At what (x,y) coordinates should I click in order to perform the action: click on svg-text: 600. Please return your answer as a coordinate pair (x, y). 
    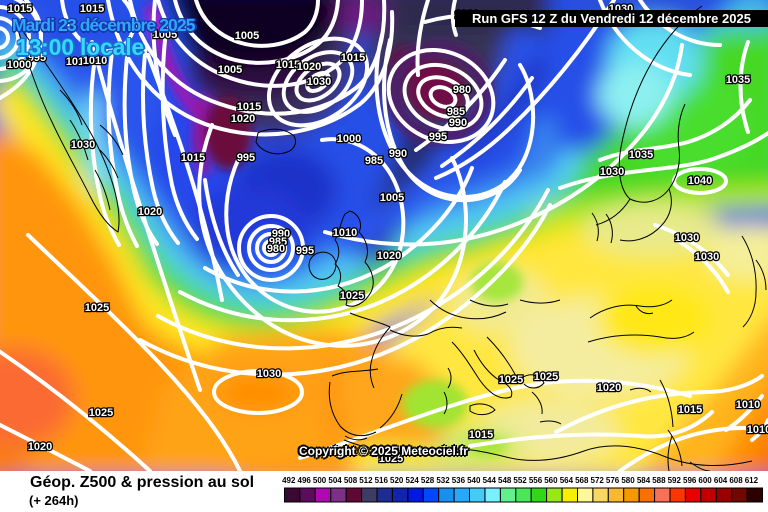
    Looking at the image, I should click on (705, 480).